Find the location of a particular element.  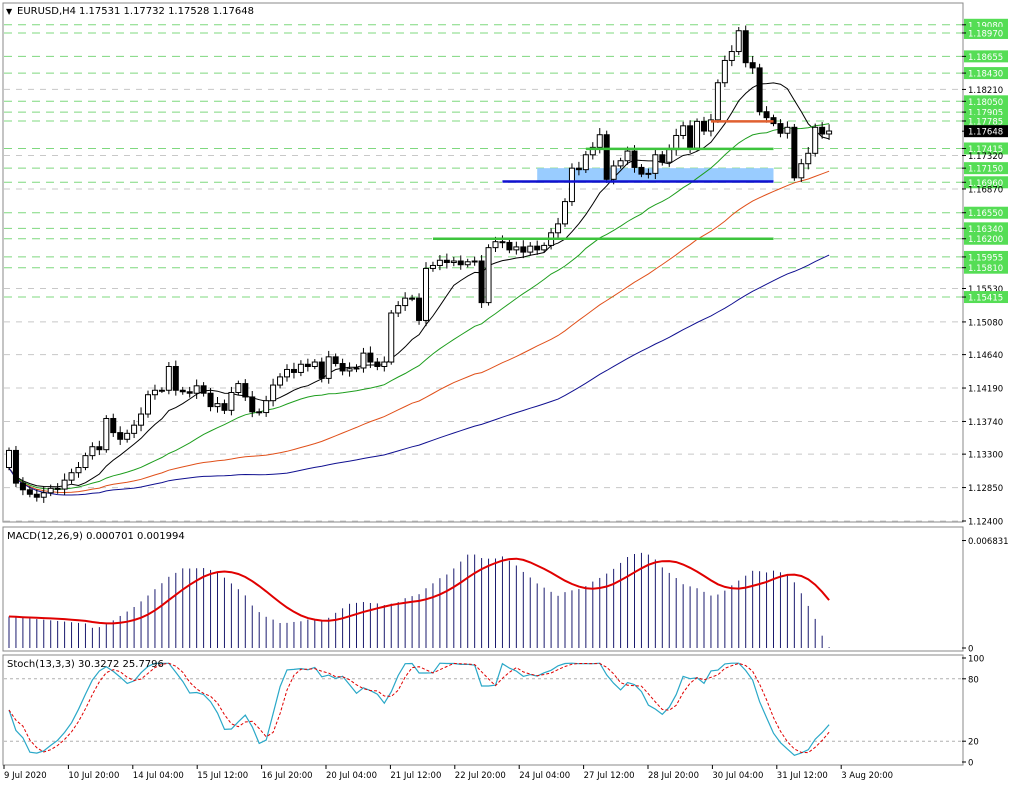

horizontal-lines is located at coordinates (603, 180).